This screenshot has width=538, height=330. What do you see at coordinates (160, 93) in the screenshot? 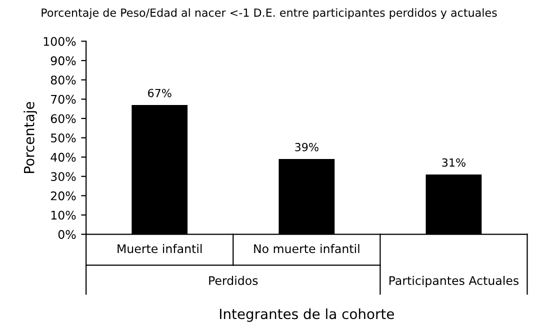
I see `data-label: 67%` at bounding box center [160, 93].